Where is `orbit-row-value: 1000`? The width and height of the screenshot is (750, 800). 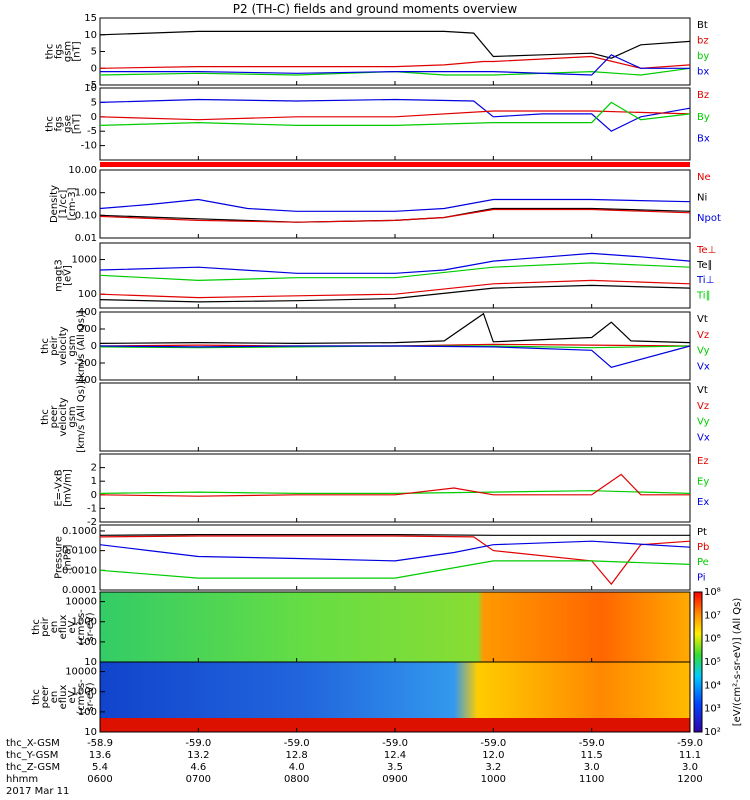 orbit-row-value: 1000 is located at coordinates (493, 779).